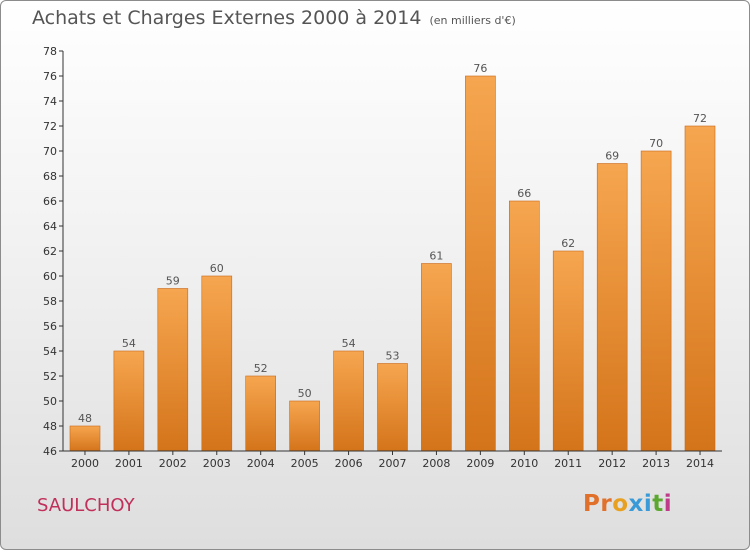 This screenshot has width=750, height=550. What do you see at coordinates (636, 504) in the screenshot?
I see `logo-letter: x` at bounding box center [636, 504].